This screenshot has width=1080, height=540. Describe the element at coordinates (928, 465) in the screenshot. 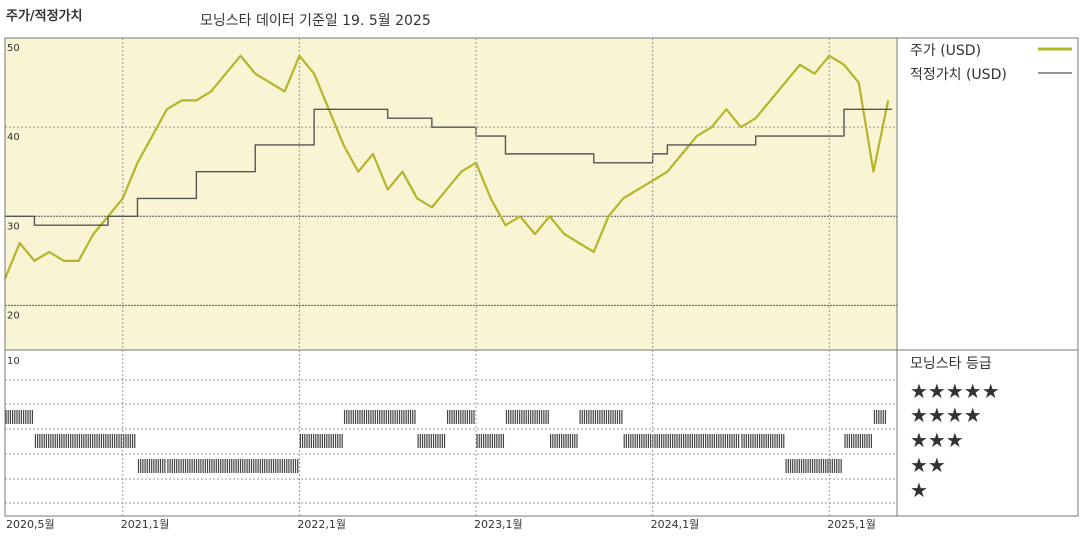

I see `star-level-label: ★★` at that location.